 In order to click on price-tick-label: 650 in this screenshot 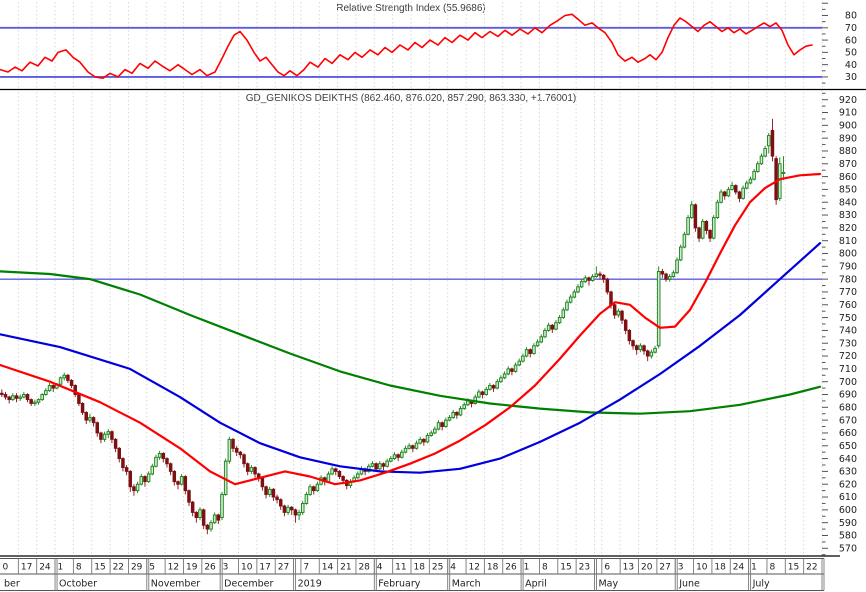, I will do `click(848, 446)`.